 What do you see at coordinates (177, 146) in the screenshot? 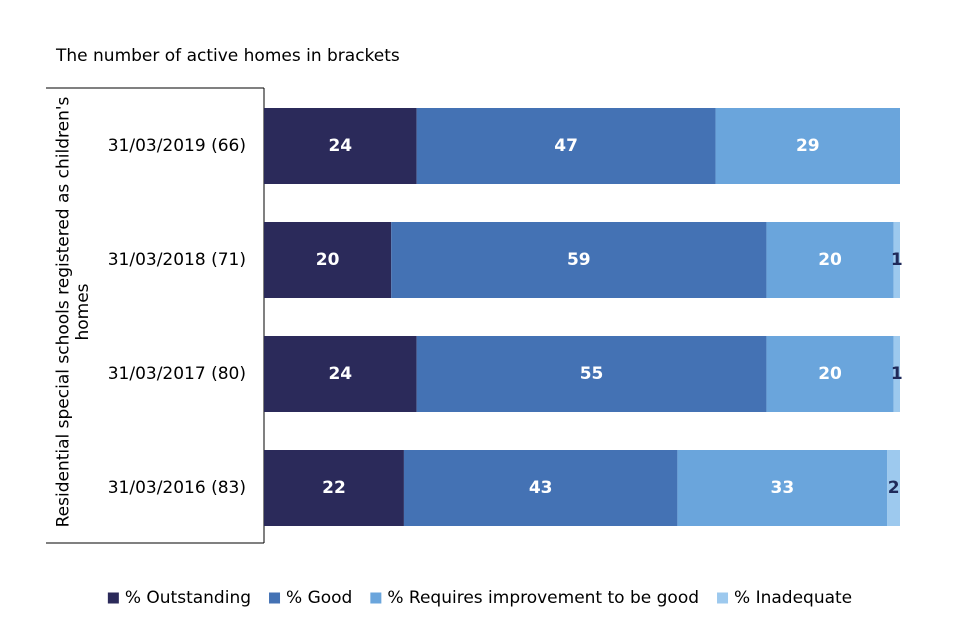
I see `category-label: 31/03/2019 (66)` at bounding box center [177, 146].